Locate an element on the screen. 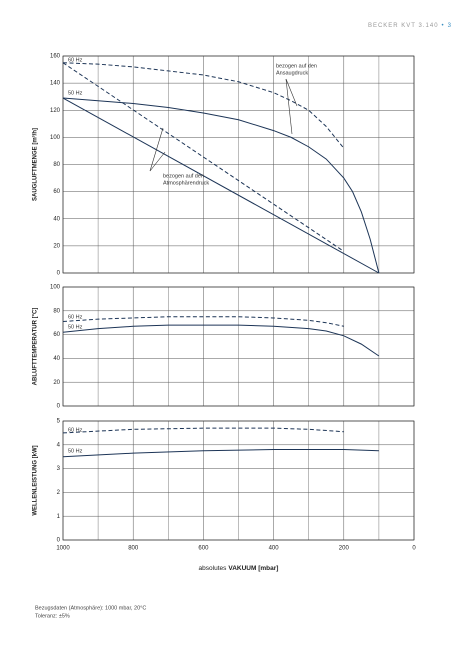 Image resolution: width=460 pixels, height=651 pixels. y-tick-label: 3 is located at coordinates (59, 469).